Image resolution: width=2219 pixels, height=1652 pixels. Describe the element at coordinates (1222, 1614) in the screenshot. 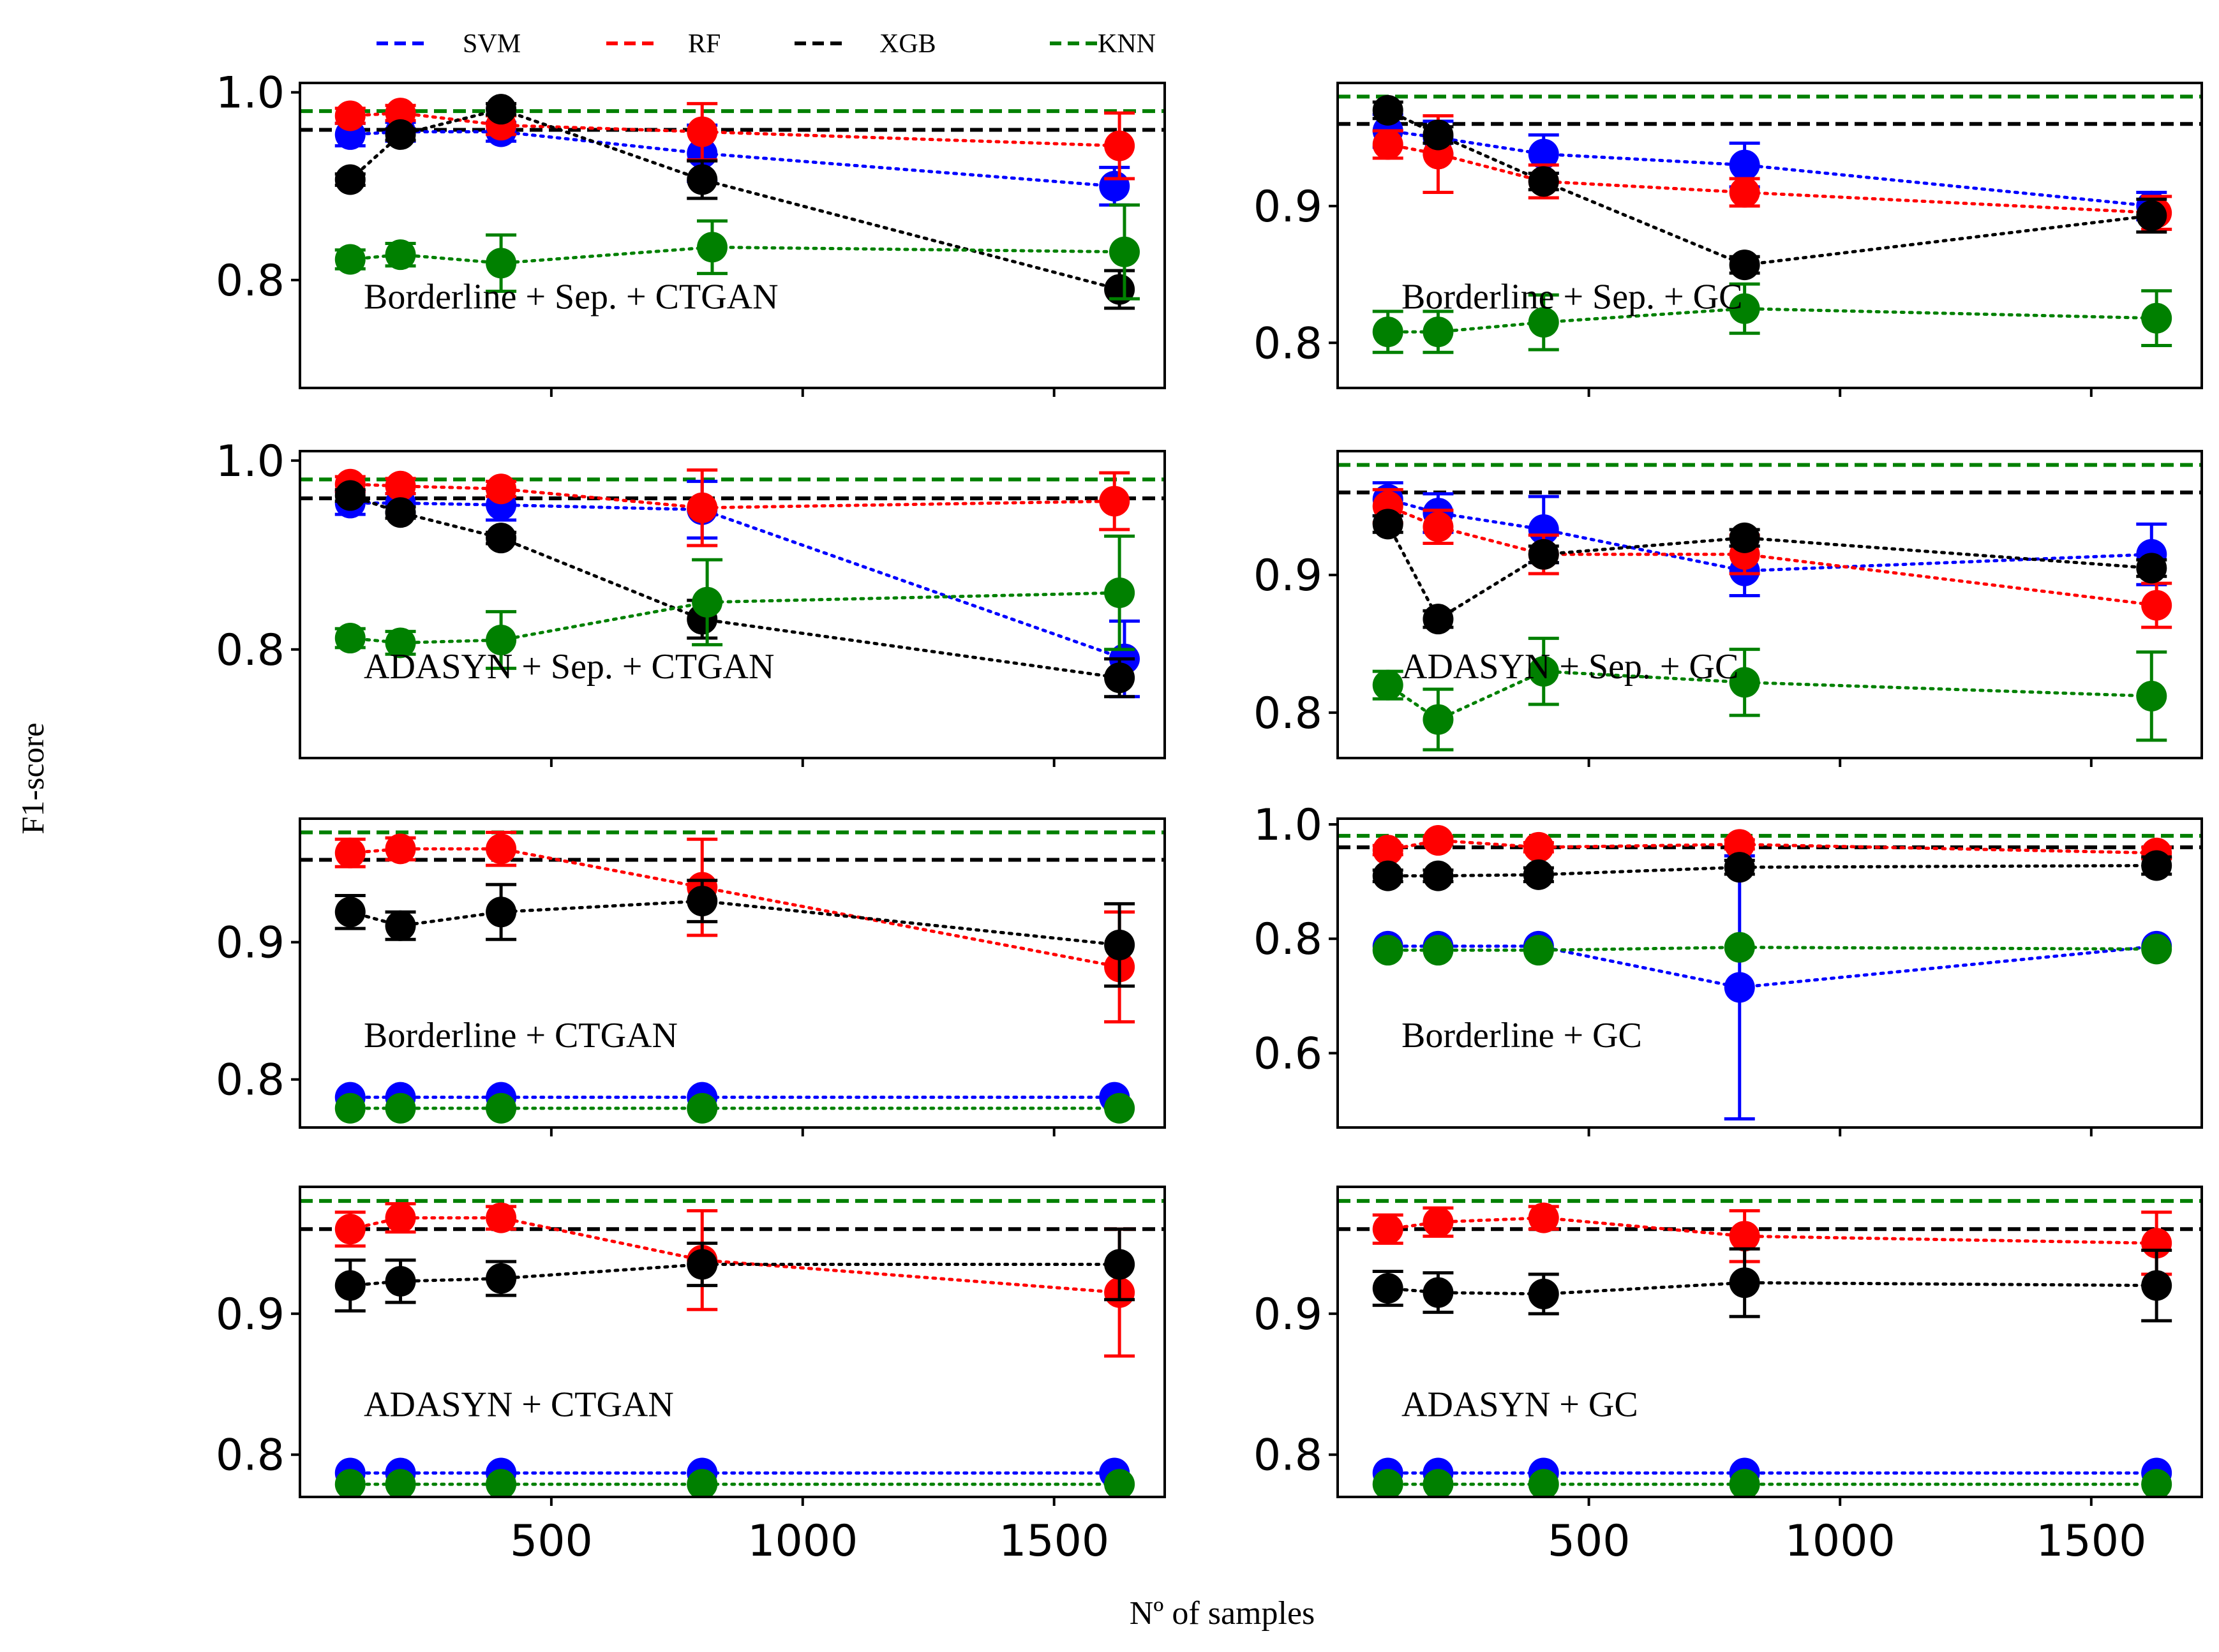

I see `figure-xlabel: Nº of samples` at that location.